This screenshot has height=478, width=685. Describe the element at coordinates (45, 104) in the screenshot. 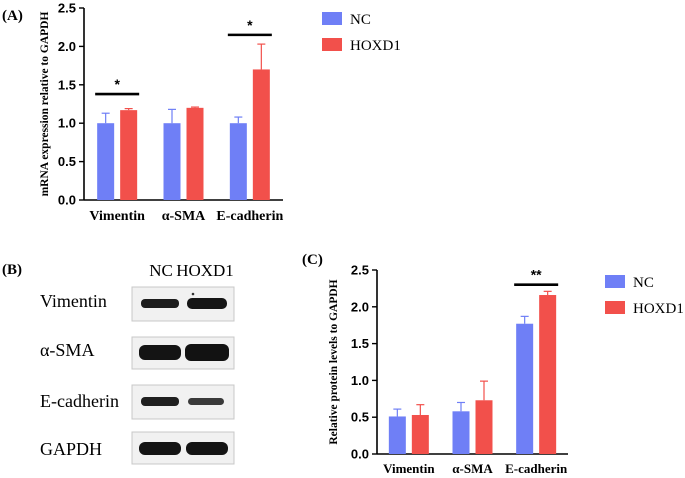

I see `y-axis-label: mRNA expression relative to GAPDH` at that location.